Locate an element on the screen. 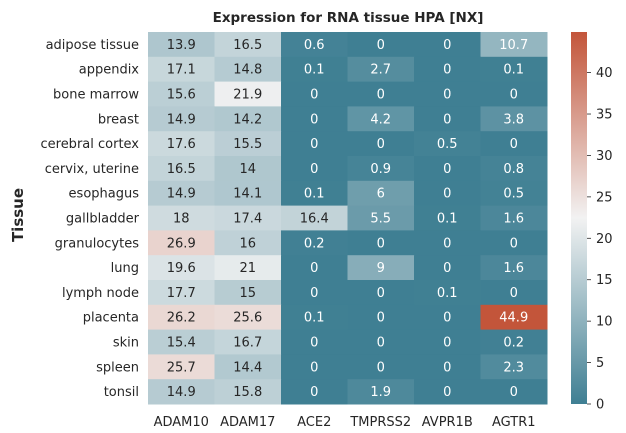 The image size is (626, 433). row-tick-label: esophagus is located at coordinates (104, 194).